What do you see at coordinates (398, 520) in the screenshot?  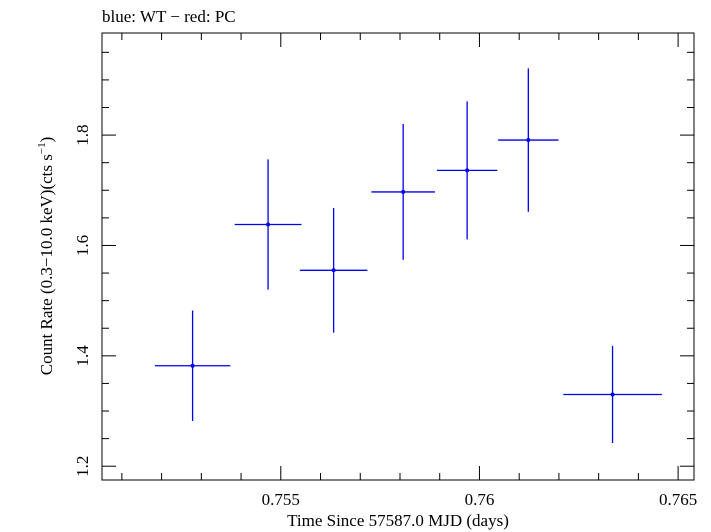 I see `x-axis-label: Time Since 57587.0 MJD (days)` at bounding box center [398, 520].